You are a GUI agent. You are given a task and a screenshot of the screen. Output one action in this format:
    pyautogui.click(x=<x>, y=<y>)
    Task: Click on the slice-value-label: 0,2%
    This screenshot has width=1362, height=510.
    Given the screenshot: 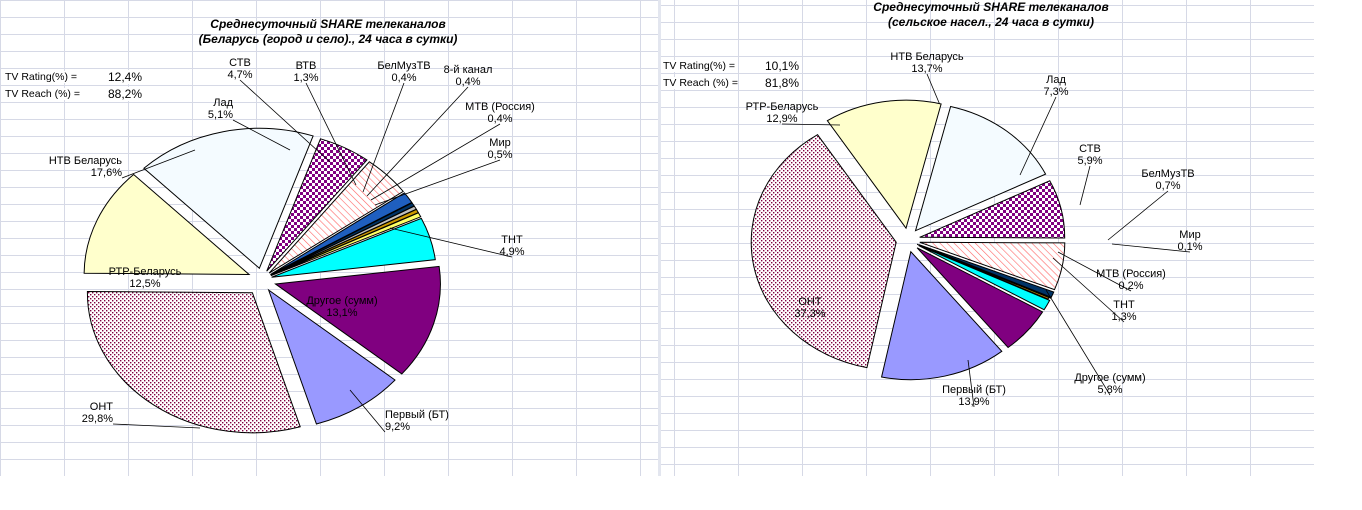 What is the action you would take?
    pyautogui.click(x=1130, y=286)
    